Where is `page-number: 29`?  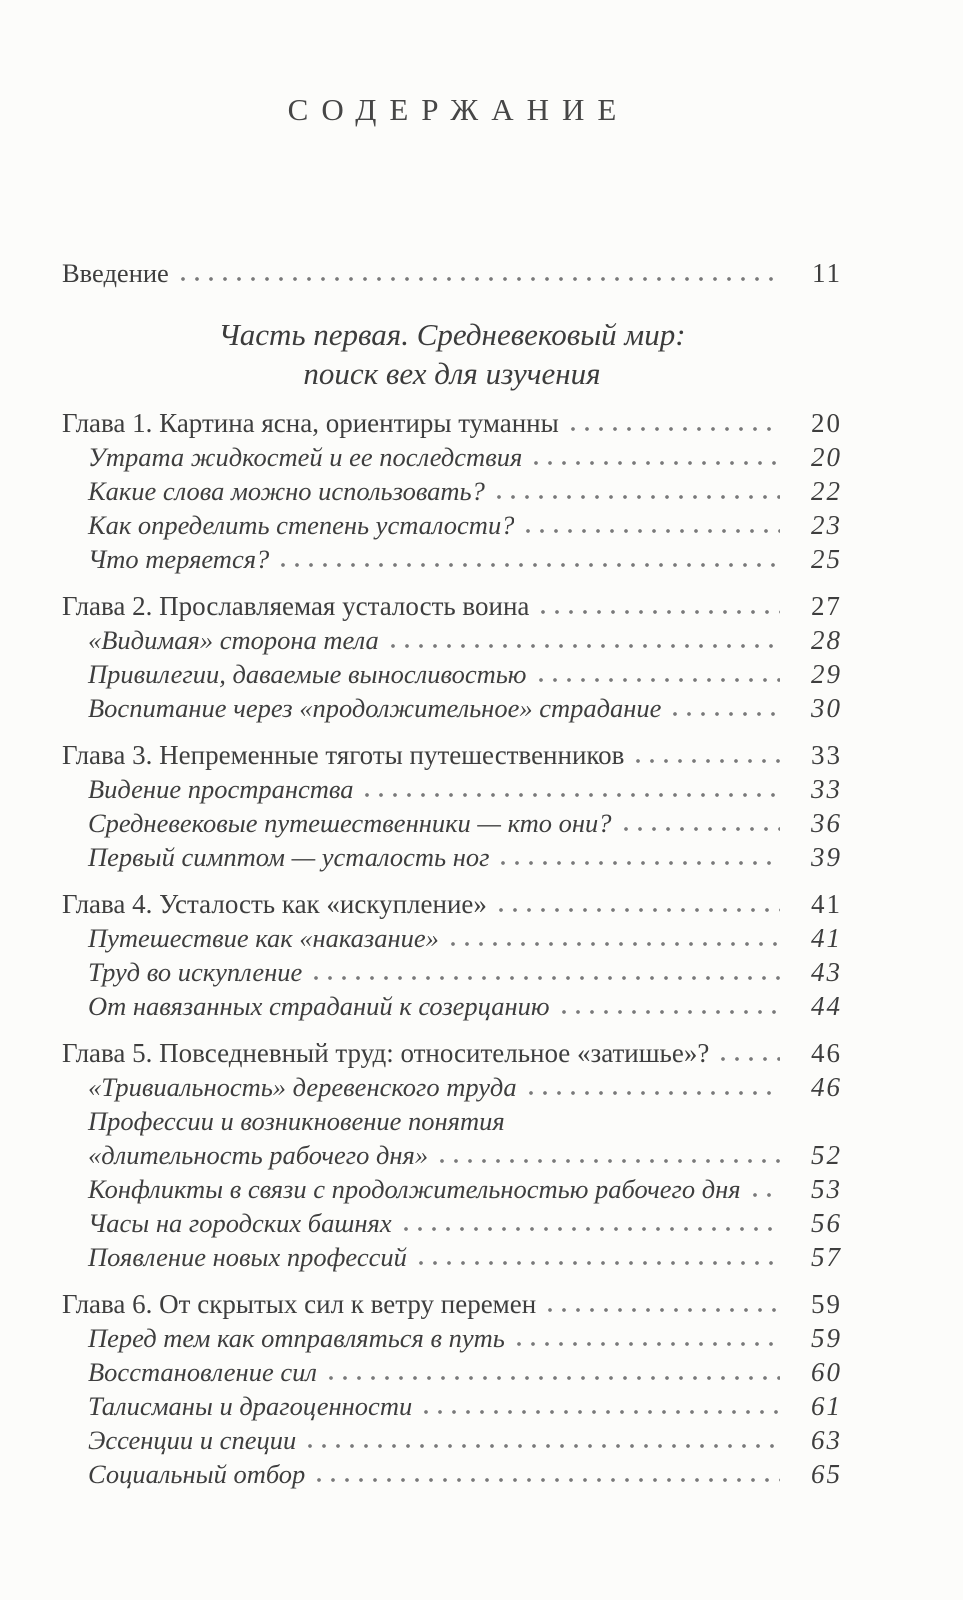 page-number: 29 is located at coordinates (826, 674).